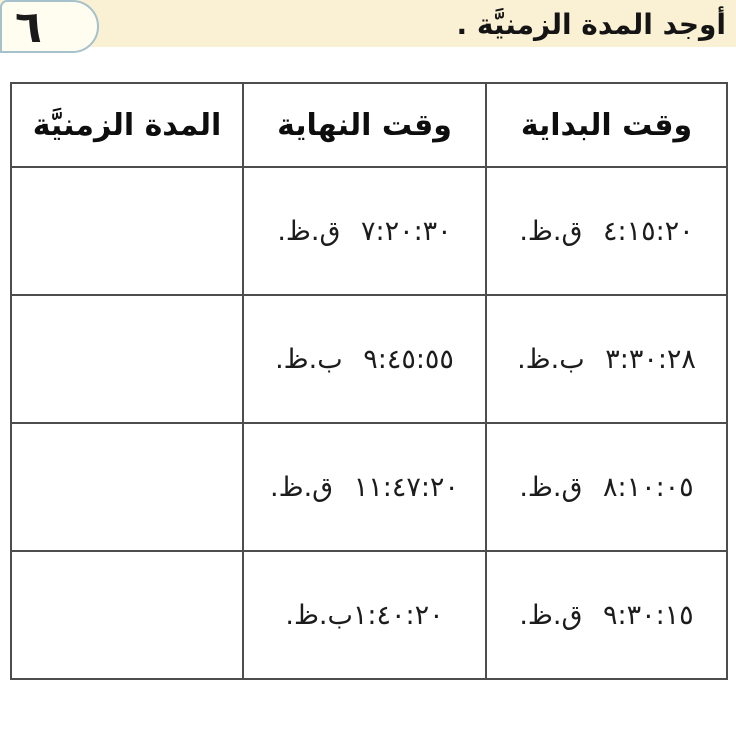 This screenshot has width=736, height=733. What do you see at coordinates (127, 125) in the screenshot?
I see `column-header-duration: المدة الزمنيَّة` at bounding box center [127, 125].